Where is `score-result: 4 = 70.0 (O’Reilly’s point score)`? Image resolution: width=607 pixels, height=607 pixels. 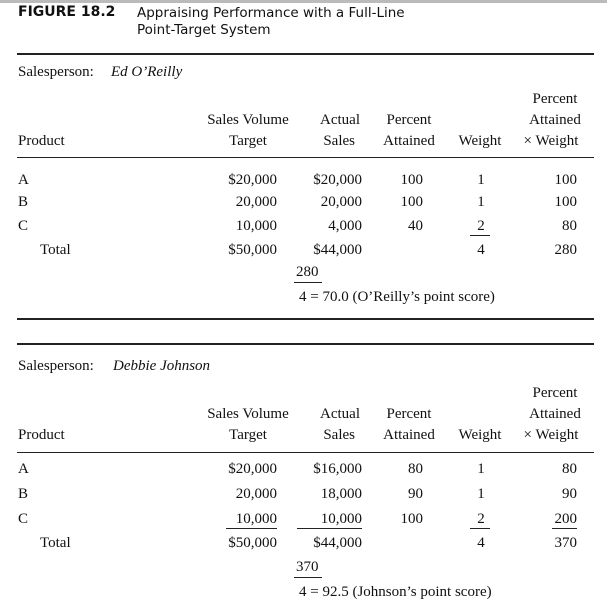
score-result: 4 = 70.0 (O’Reilly’s point score) is located at coordinates (397, 297).